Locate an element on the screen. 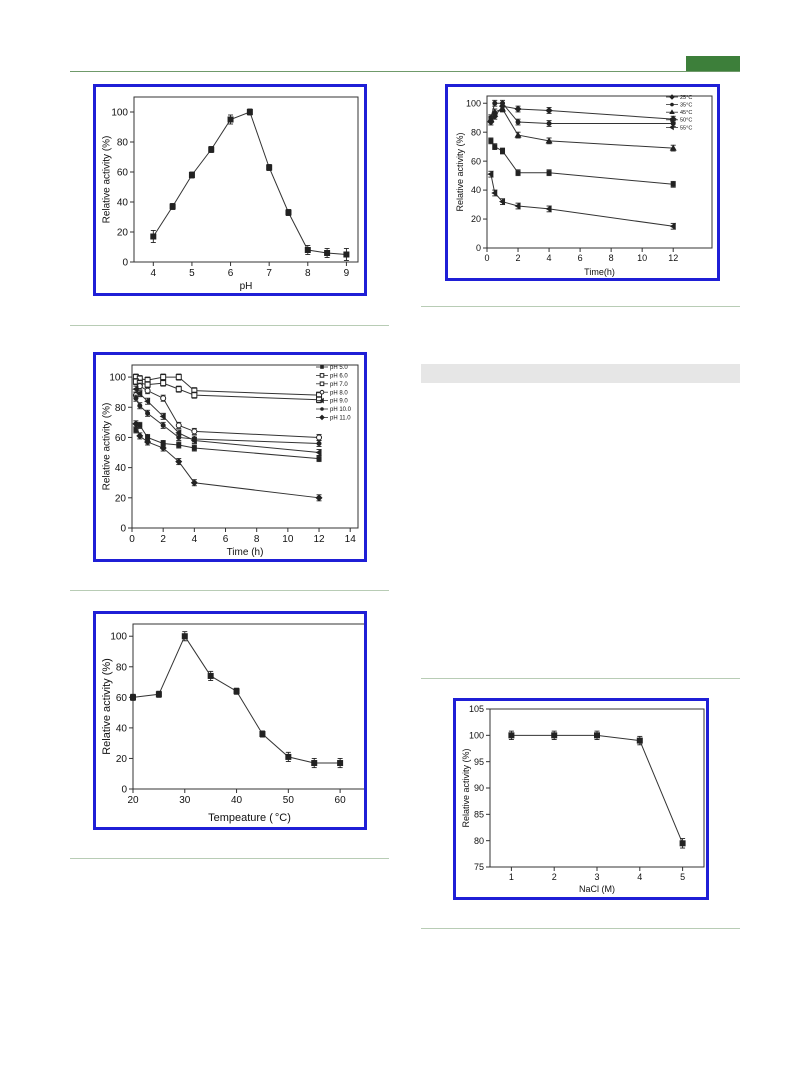 The image size is (809, 1067). x-tick-label: 8 is located at coordinates (257, 539).